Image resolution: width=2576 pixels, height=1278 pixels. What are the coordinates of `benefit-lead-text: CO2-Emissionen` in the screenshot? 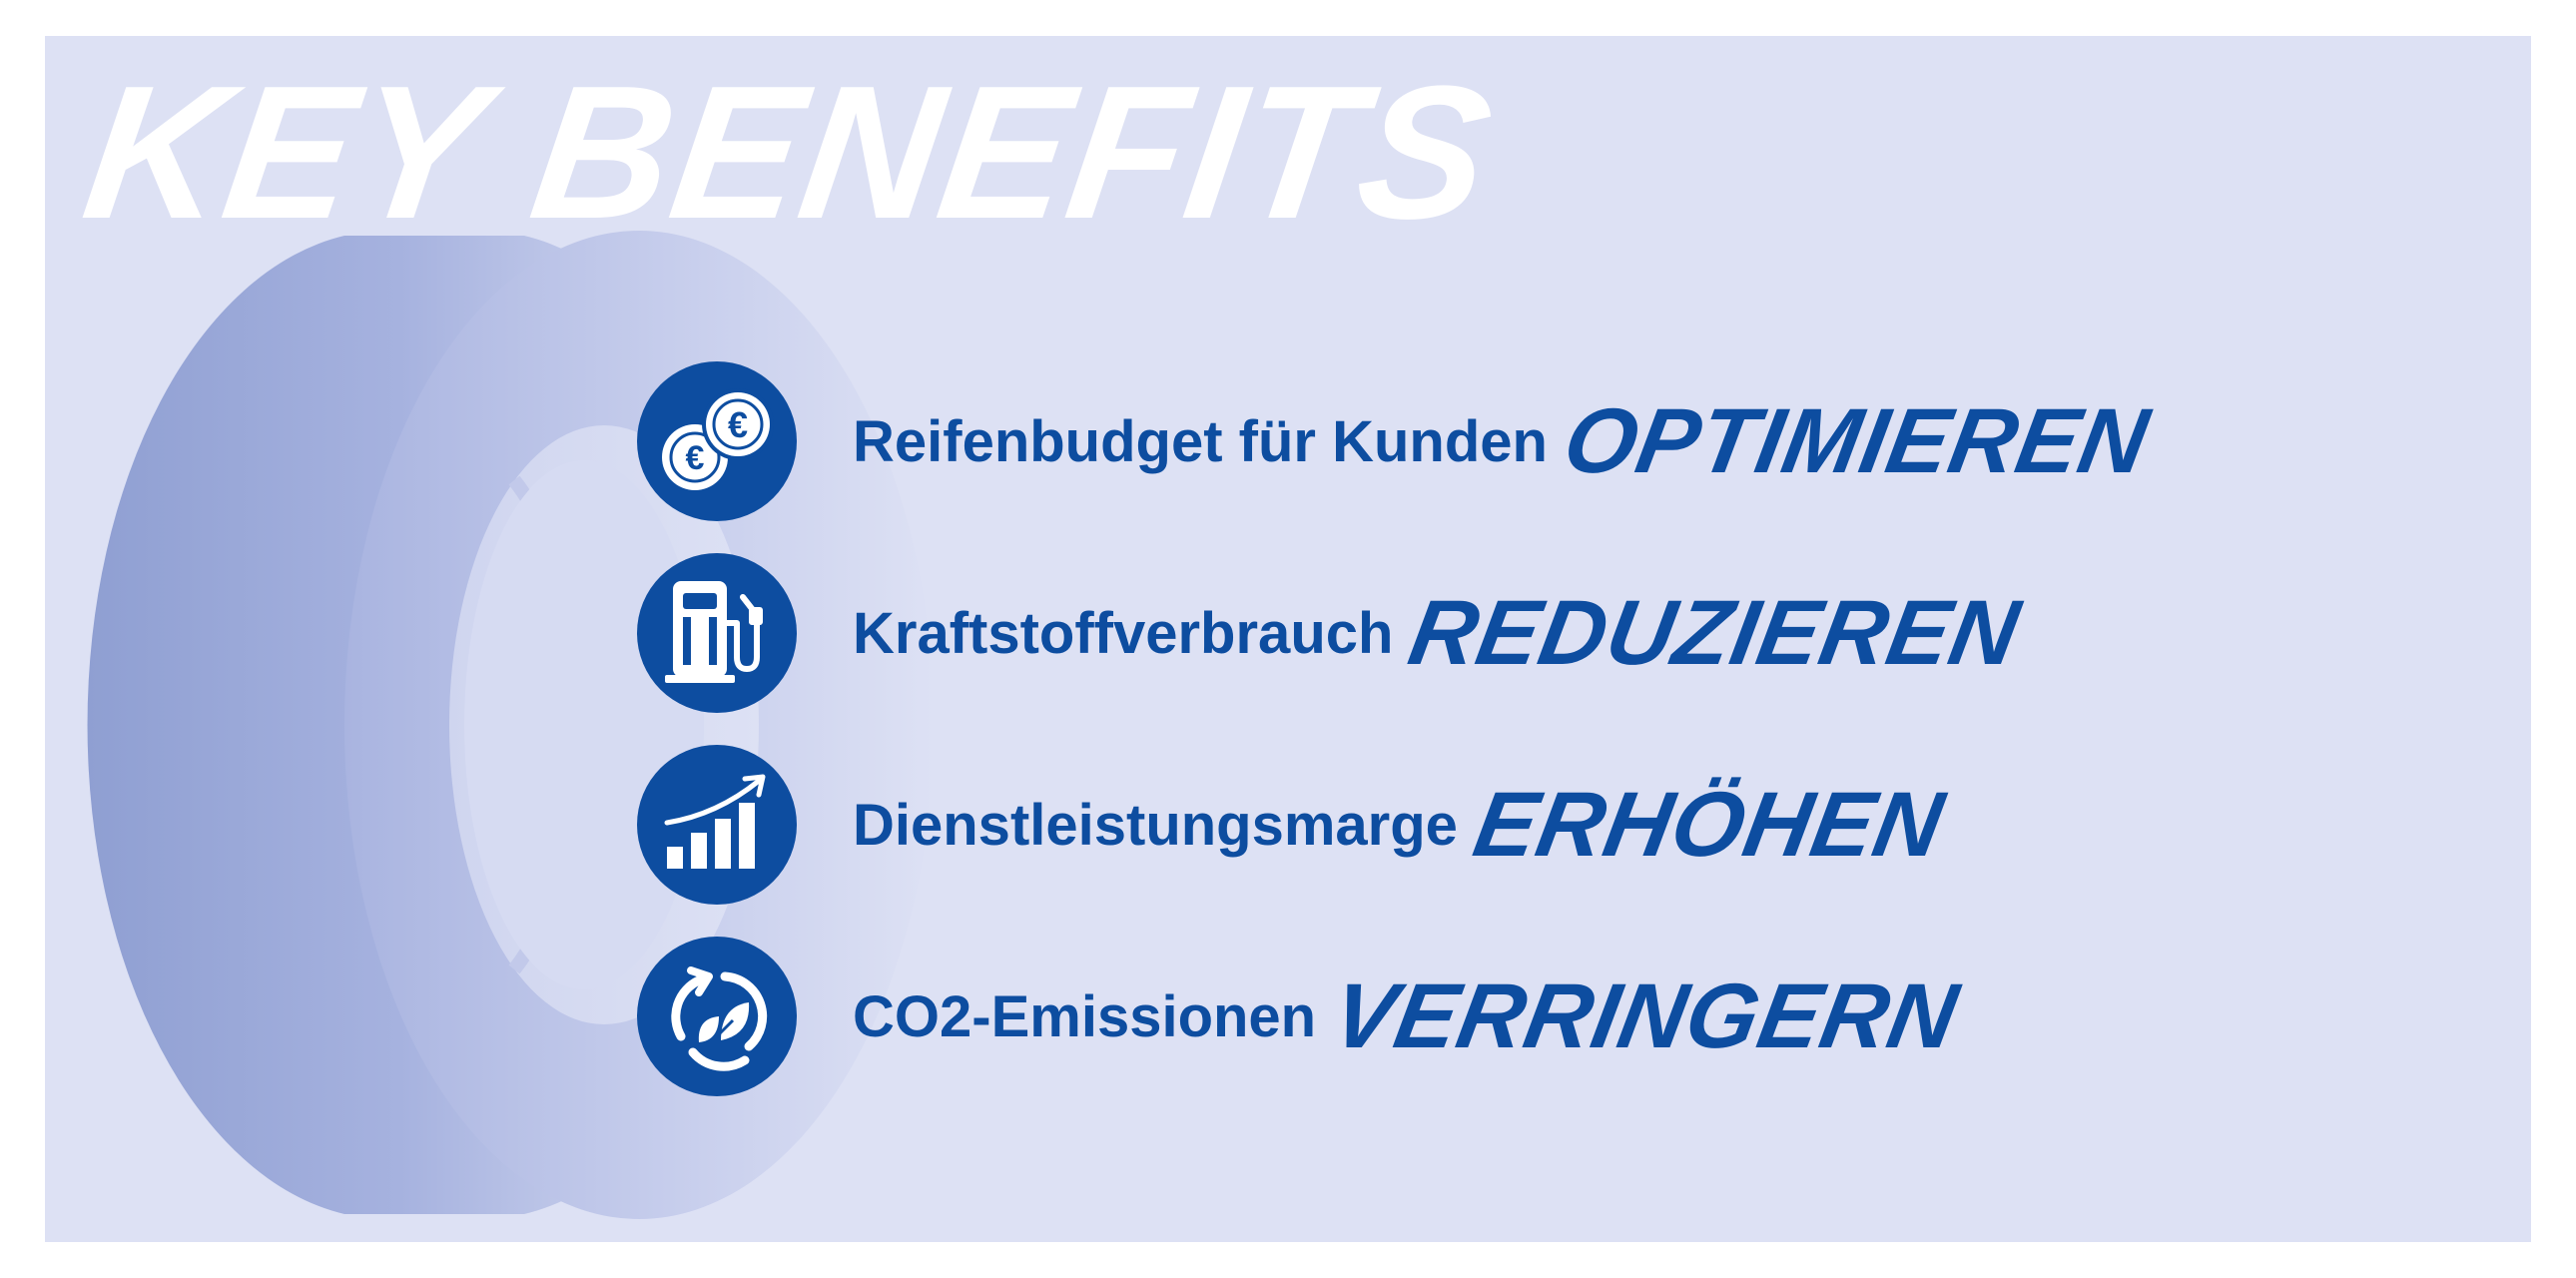 It's located at (1085, 1016).